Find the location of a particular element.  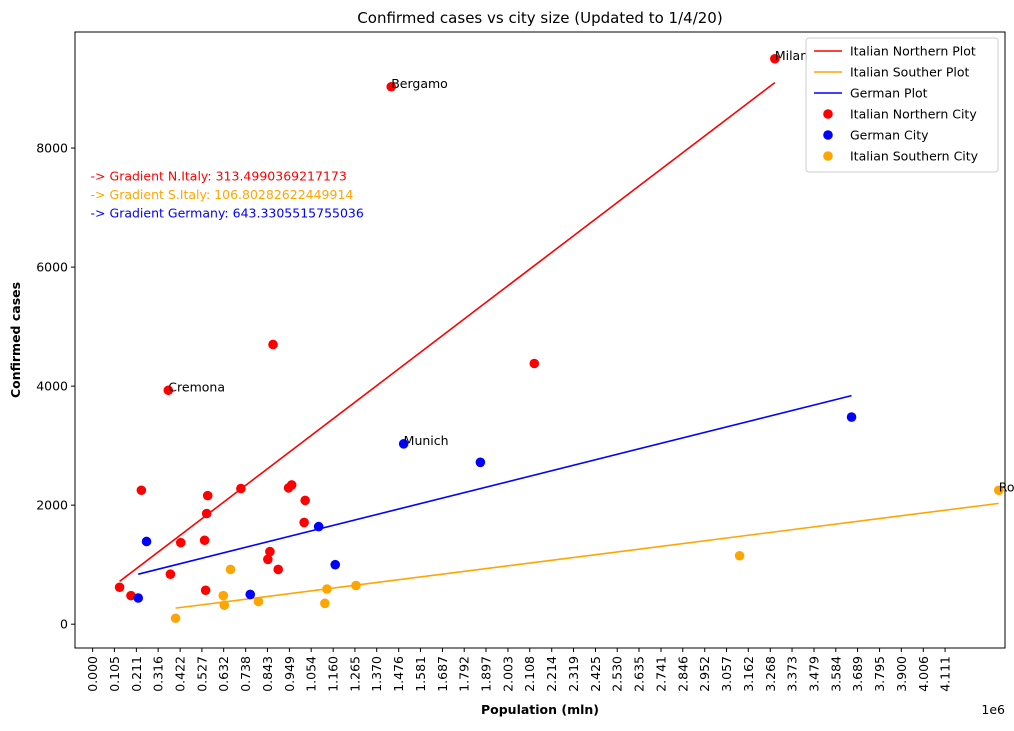

x-tick-label: 3.900 is located at coordinates (901, 674).